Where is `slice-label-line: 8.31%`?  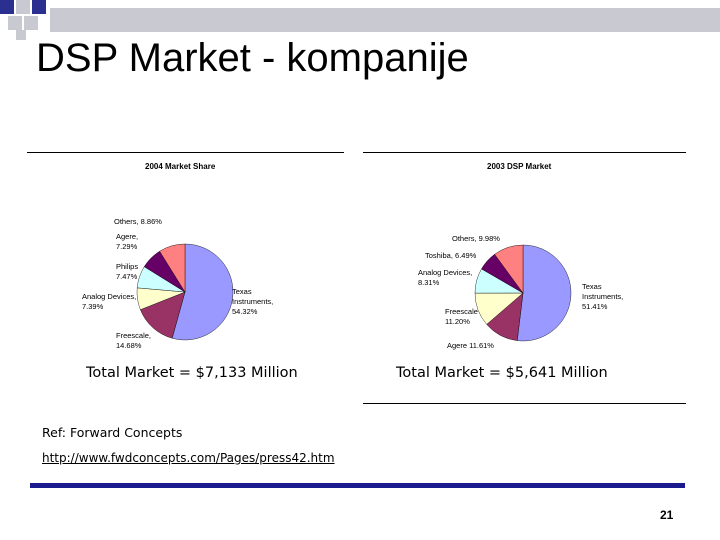
slice-label-line: 8.31% is located at coordinates (429, 282).